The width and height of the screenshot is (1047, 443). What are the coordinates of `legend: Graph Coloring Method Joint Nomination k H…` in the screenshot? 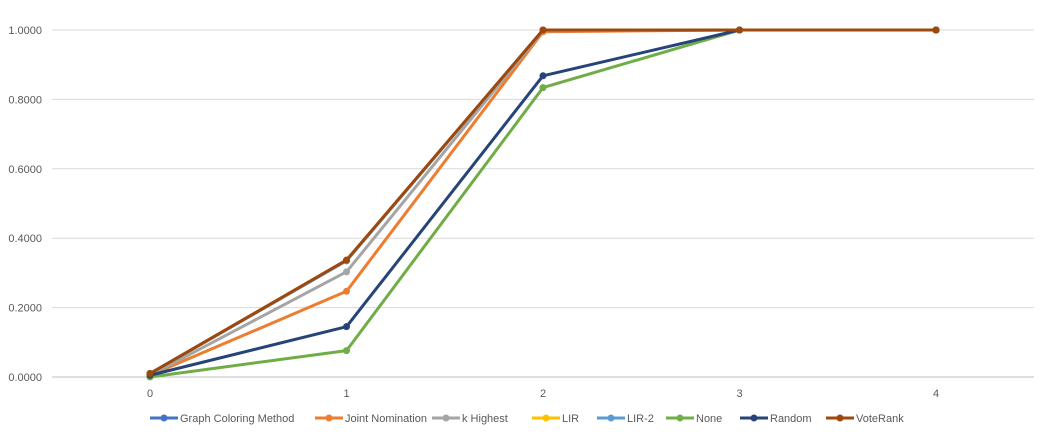 It's located at (527, 419).